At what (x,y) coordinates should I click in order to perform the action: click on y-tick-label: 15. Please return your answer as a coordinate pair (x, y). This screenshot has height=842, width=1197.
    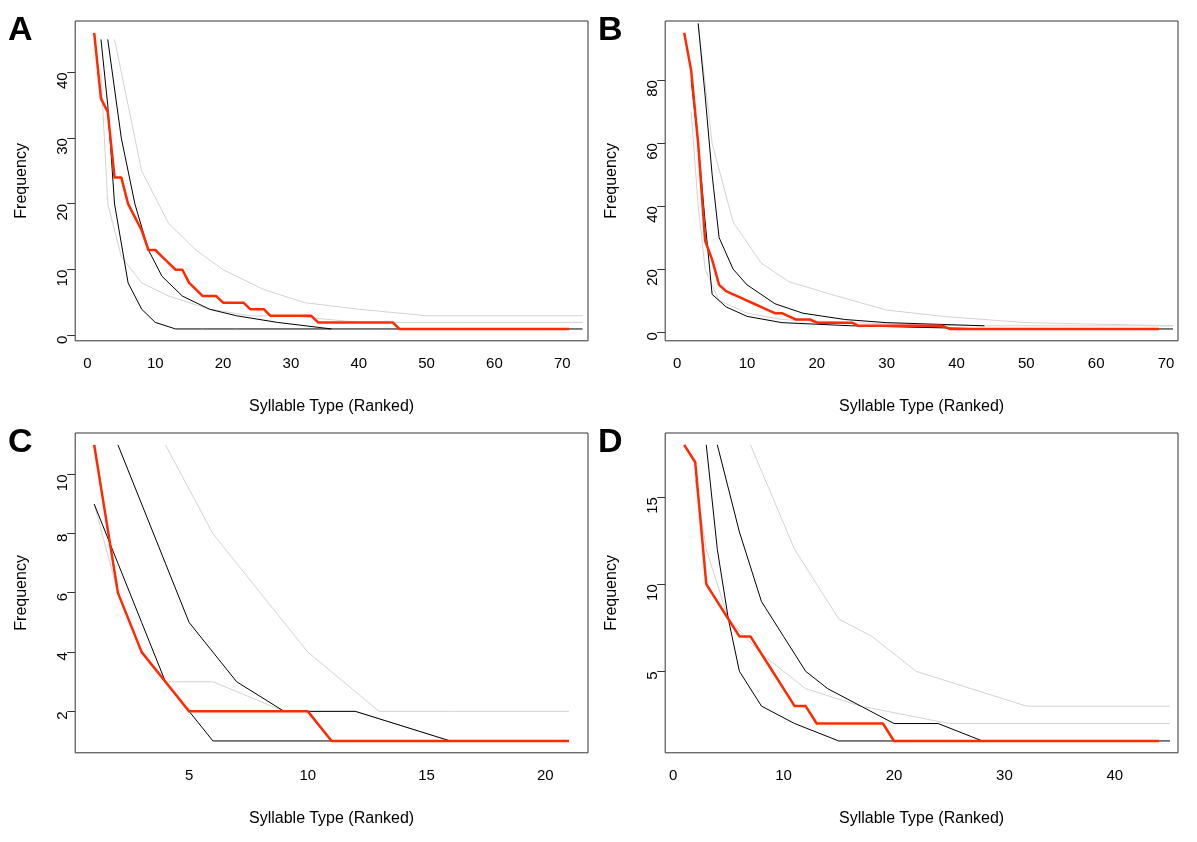
    Looking at the image, I should click on (652, 505).